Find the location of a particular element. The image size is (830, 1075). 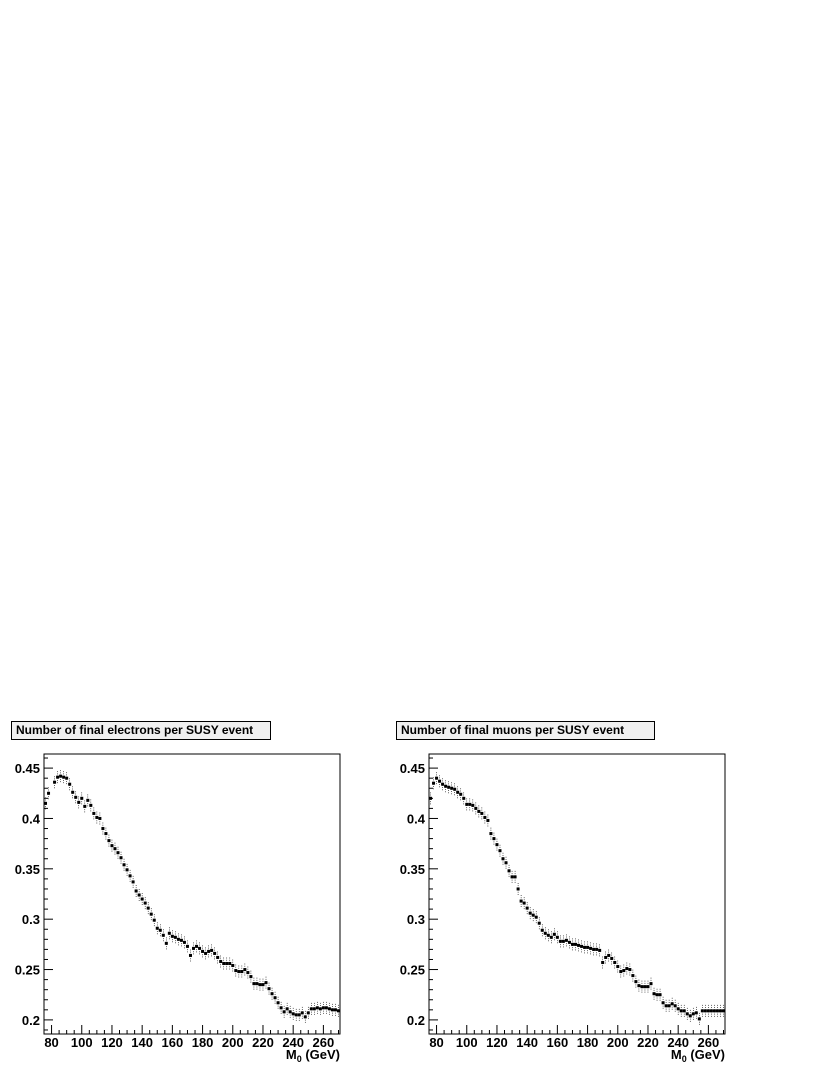

y-tick-label: 0.4 is located at coordinates (31, 818).